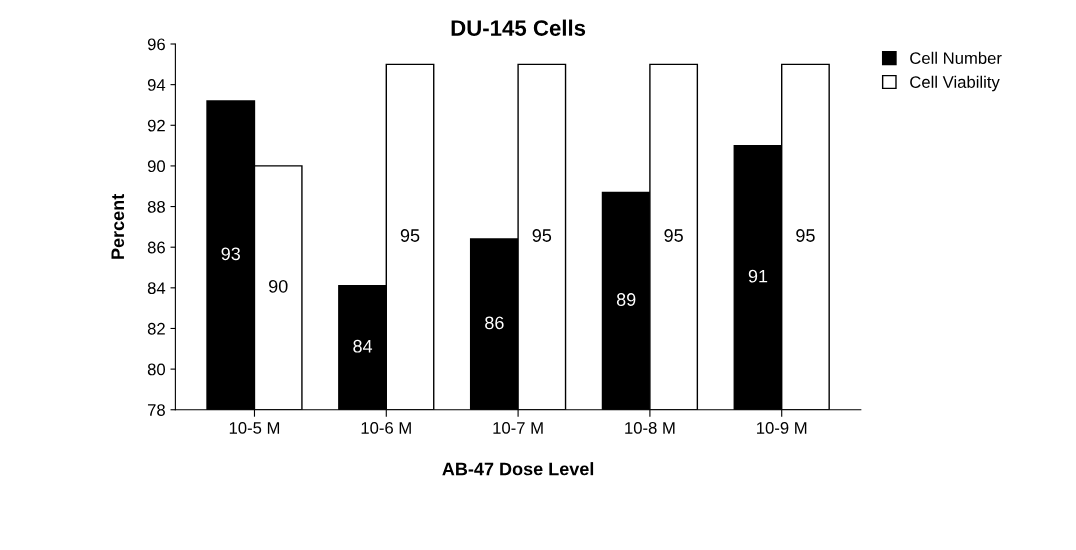  I want to click on y-tick-label: 88, so click(156, 206).